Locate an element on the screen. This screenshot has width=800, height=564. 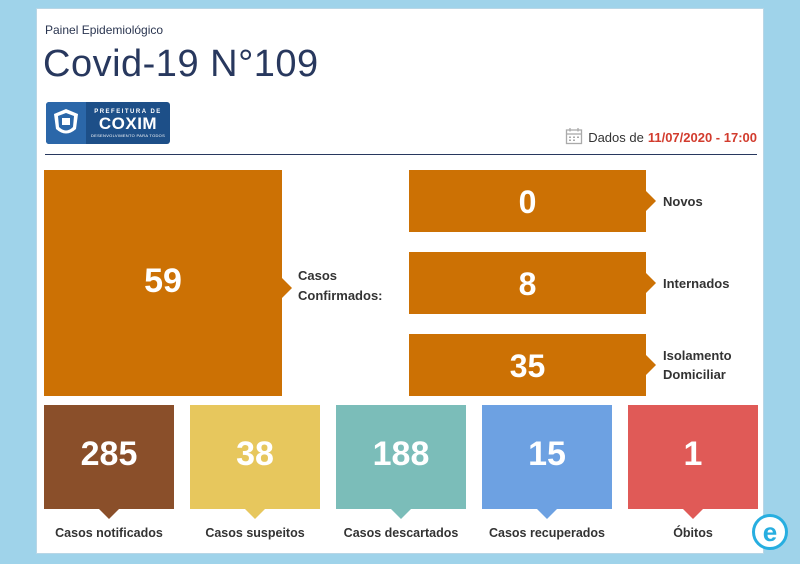
discarded-cases-tile: 188 is located at coordinates (401, 462).